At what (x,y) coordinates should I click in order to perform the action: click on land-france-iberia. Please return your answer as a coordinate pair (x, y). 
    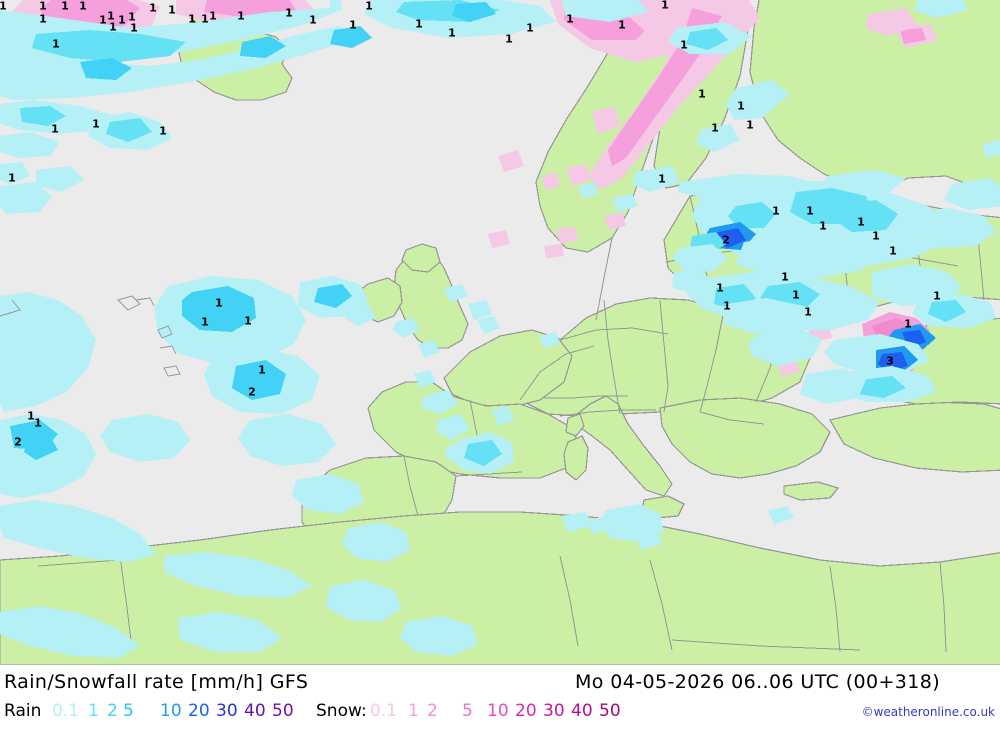
    Looking at the image, I should click on (474, 430).